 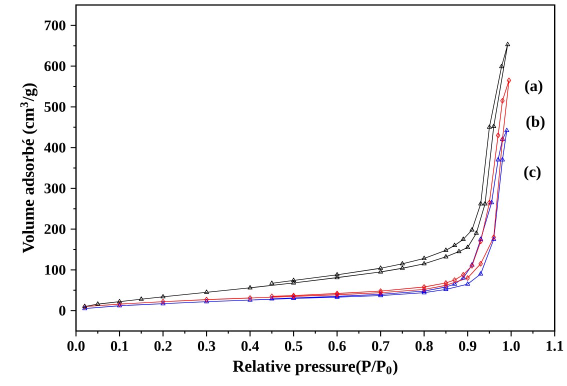 I want to click on y-tick-label: 300, so click(x=55, y=188).